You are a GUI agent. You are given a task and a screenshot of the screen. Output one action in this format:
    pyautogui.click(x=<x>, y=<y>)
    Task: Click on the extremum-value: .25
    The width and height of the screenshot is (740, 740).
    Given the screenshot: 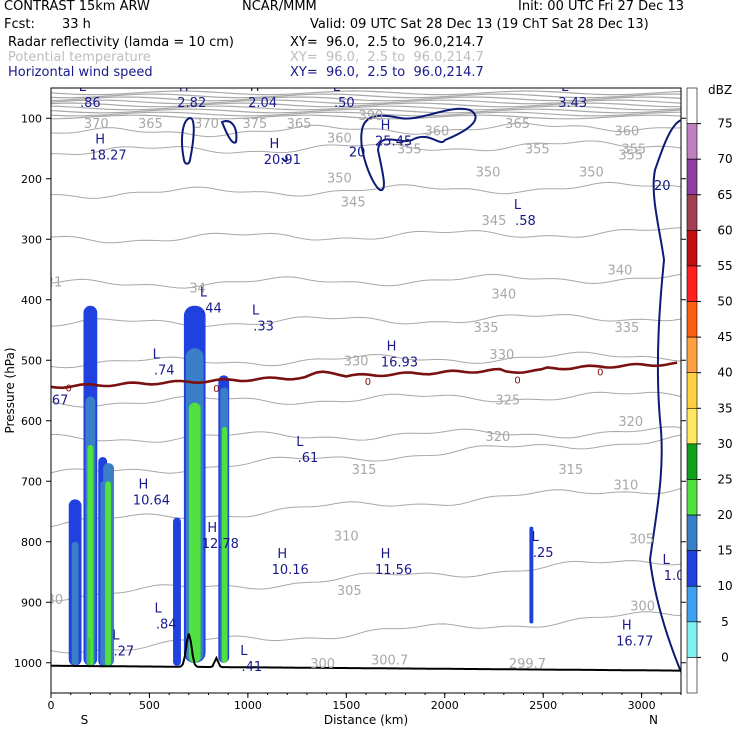 What is the action you would take?
    pyautogui.click(x=543, y=553)
    